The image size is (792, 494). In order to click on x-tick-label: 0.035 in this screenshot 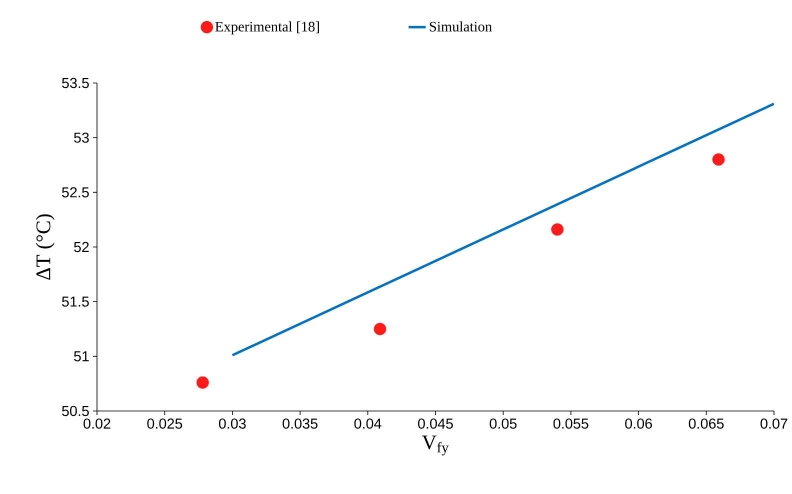, I will do `click(300, 423)`.